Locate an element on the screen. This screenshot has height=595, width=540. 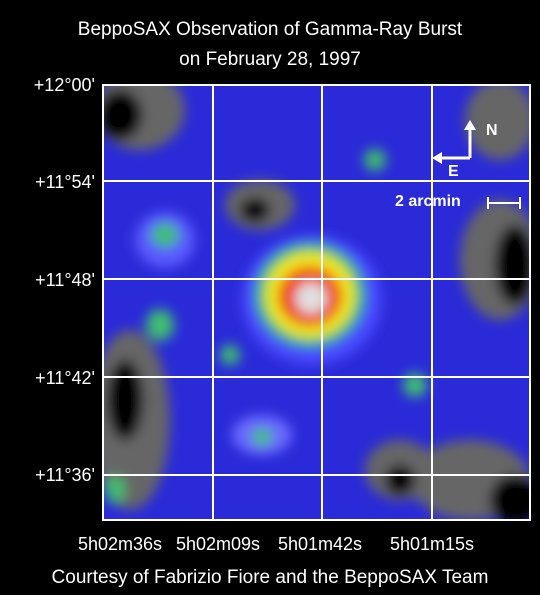
dec-label: +11°36' is located at coordinates (65, 475).